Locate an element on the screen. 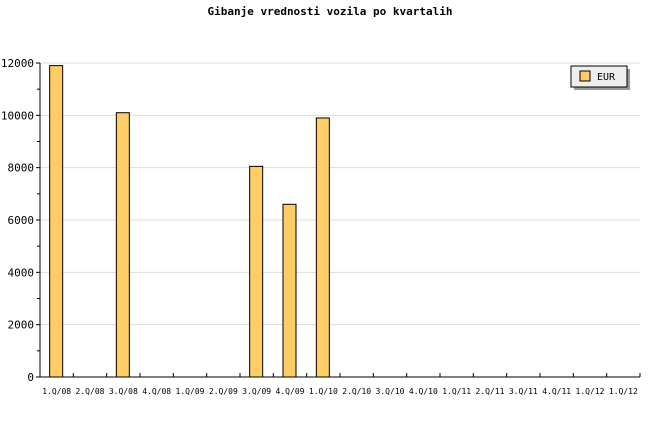  x-tick-label: 2.Q/11 is located at coordinates (490, 391).